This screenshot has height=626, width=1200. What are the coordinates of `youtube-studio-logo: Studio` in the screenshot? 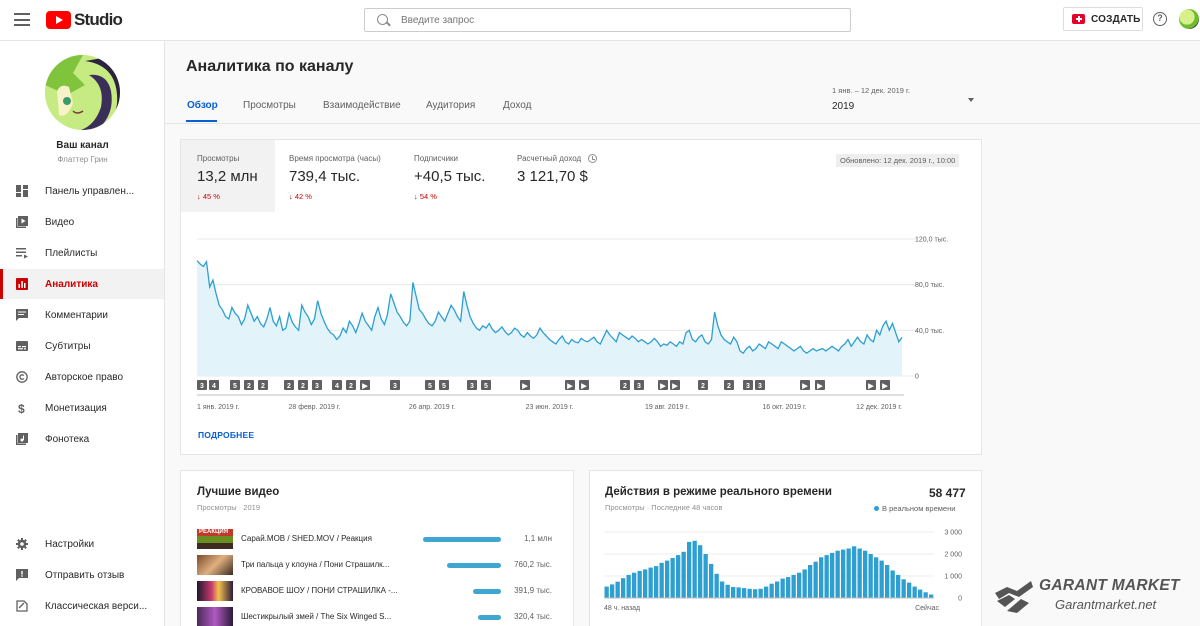 It's located at (84, 20).